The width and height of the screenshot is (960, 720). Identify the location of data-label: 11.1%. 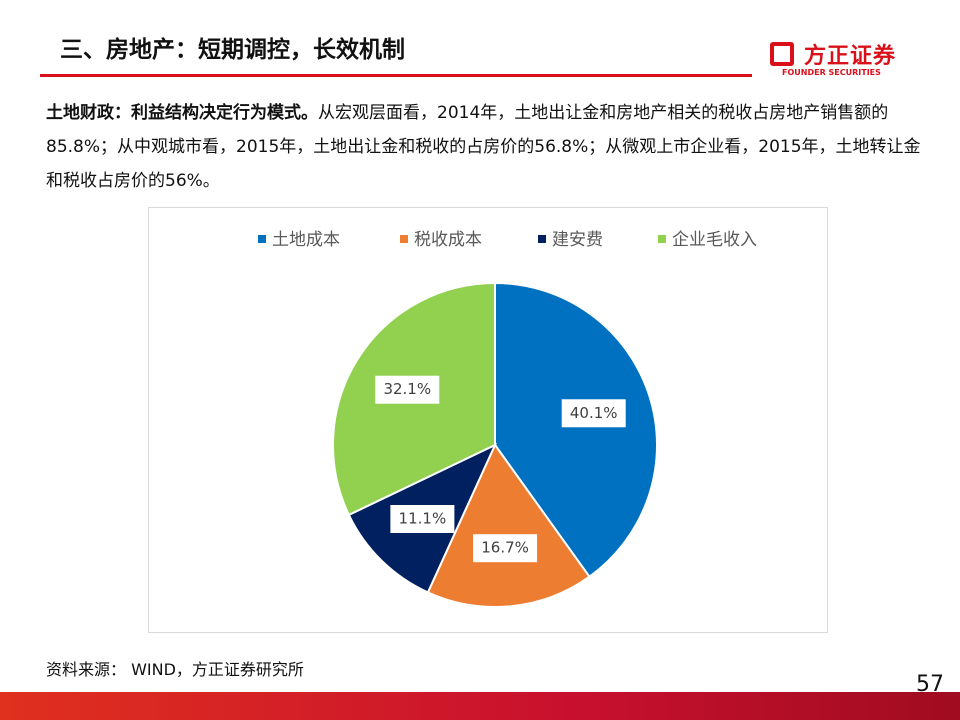
(423, 519).